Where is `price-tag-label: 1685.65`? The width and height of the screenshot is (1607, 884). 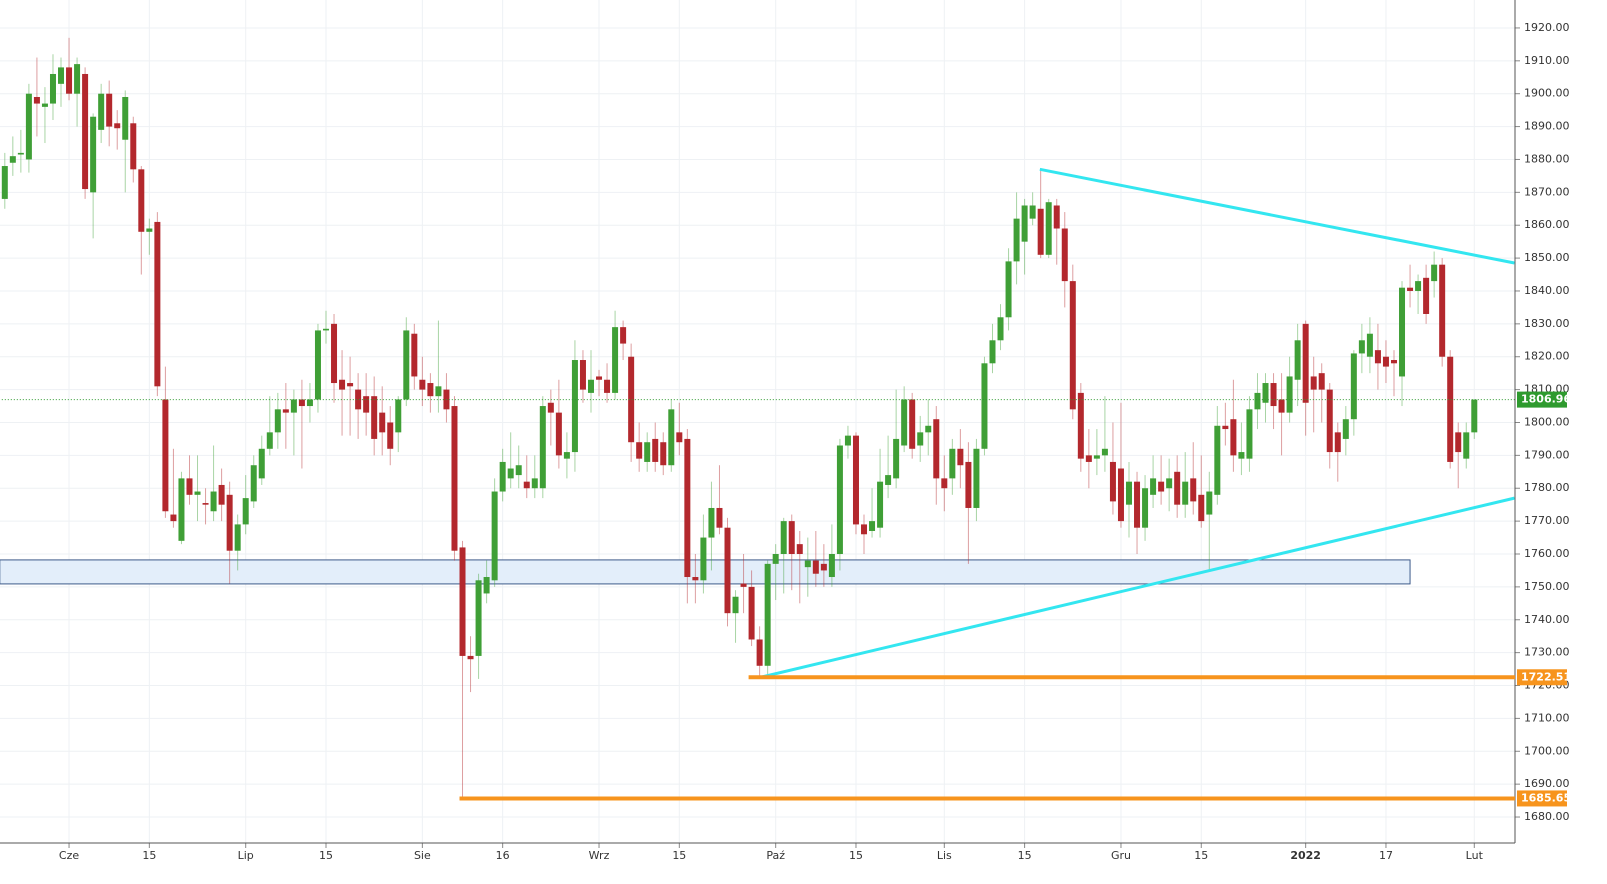 price-tag-label: 1685.65 is located at coordinates (1546, 797).